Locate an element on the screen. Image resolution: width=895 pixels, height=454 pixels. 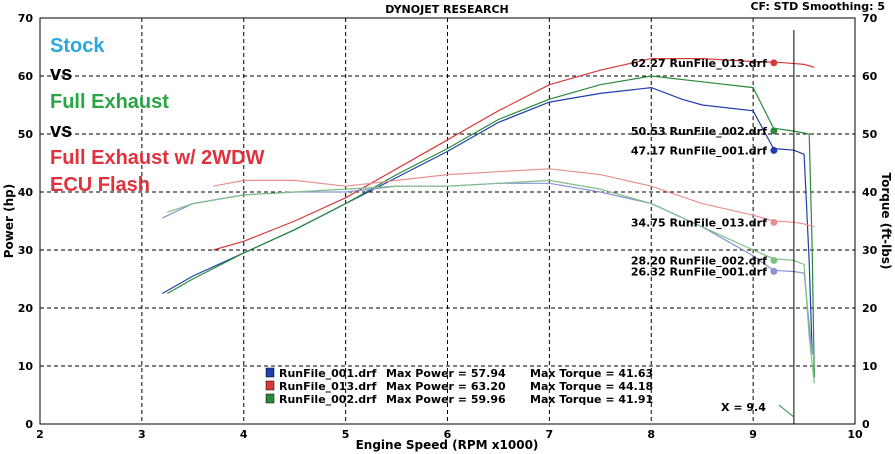
y-tick-label-left: 60 is located at coordinates (26, 76).